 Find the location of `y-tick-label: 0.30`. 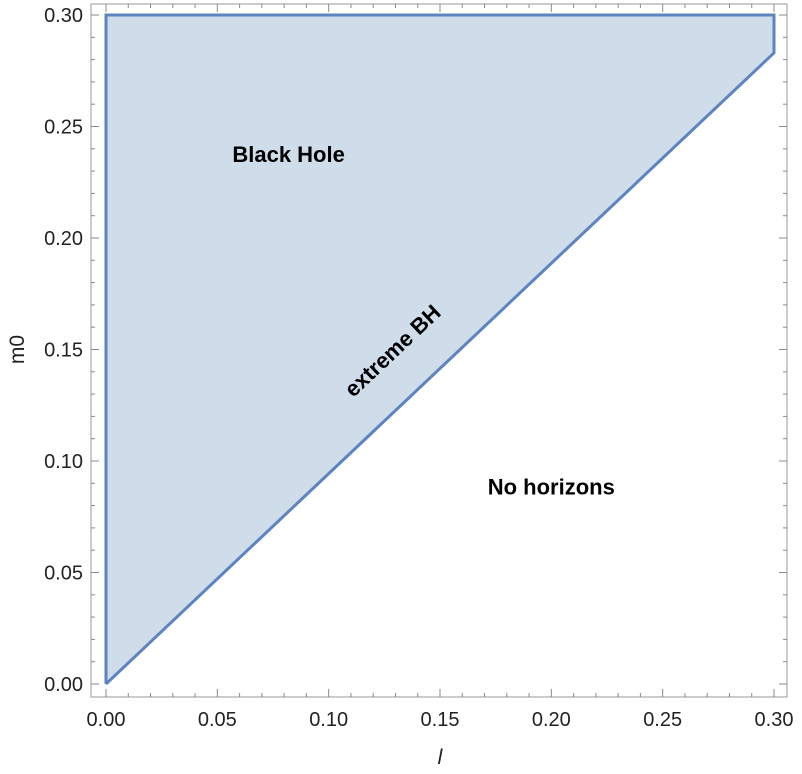

y-tick-label: 0.30 is located at coordinates (63, 16).